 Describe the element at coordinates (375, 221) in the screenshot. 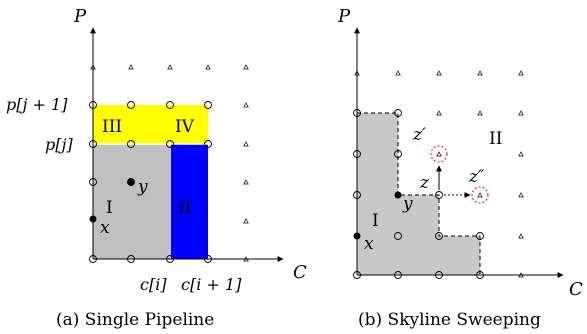

I see `region-label-I-b: I` at that location.